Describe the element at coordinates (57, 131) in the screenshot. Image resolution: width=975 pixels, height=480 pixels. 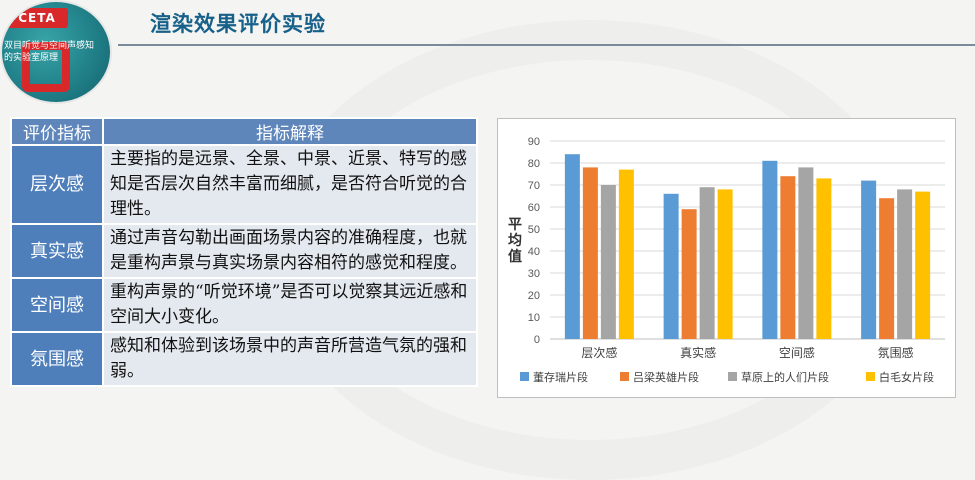
I see `table-header-indicator: 评价指标` at that location.